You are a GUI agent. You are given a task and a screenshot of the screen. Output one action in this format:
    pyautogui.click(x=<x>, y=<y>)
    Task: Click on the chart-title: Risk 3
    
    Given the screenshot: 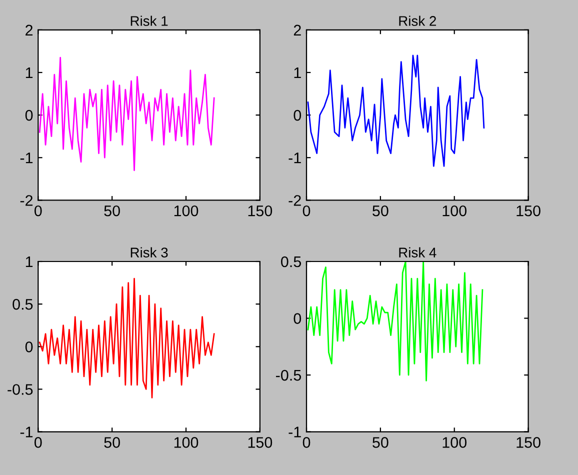 What is the action you would take?
    pyautogui.click(x=149, y=252)
    